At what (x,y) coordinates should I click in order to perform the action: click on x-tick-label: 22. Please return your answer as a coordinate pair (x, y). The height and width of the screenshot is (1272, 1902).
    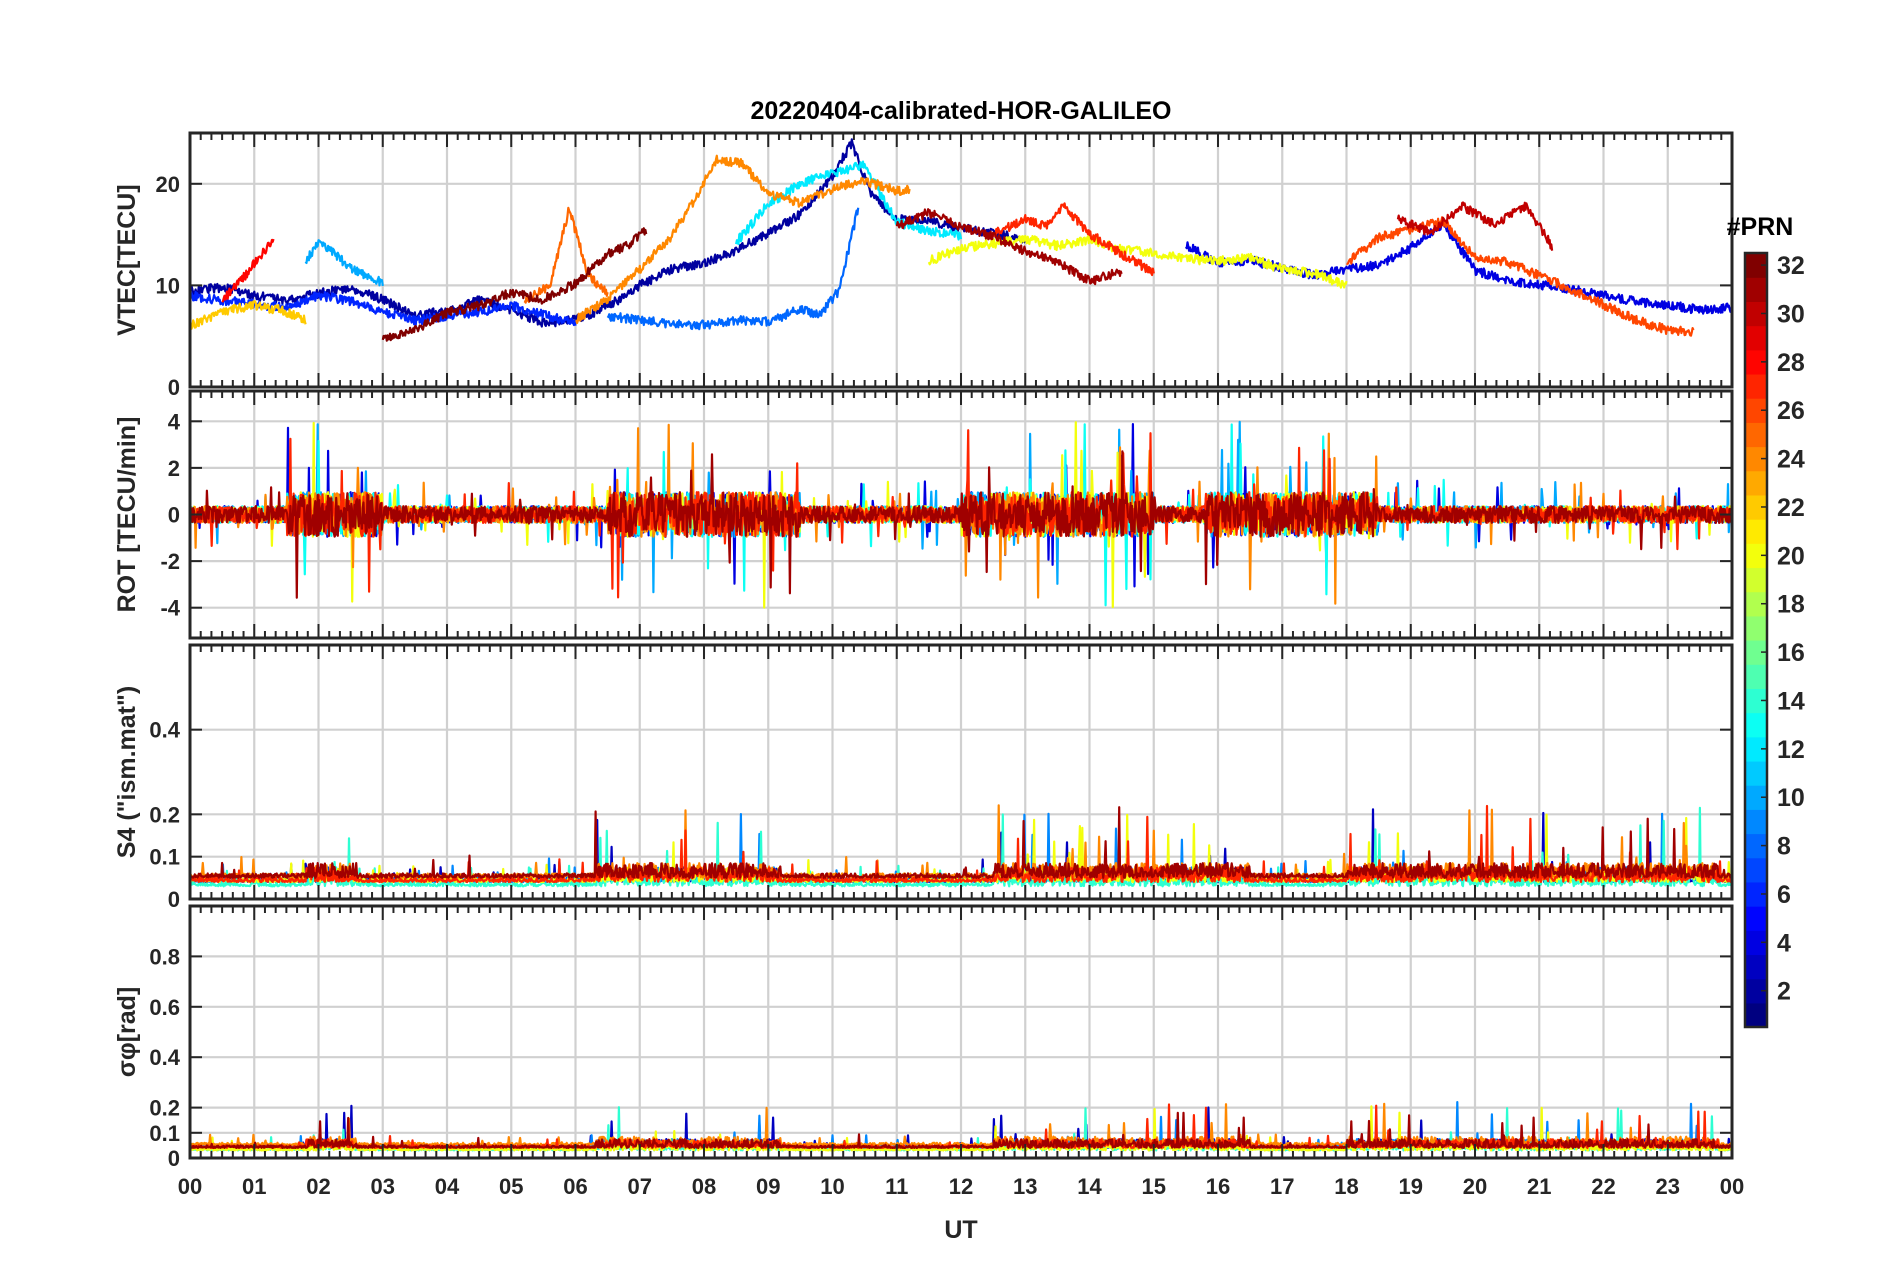
    Looking at the image, I should click on (1603, 1186).